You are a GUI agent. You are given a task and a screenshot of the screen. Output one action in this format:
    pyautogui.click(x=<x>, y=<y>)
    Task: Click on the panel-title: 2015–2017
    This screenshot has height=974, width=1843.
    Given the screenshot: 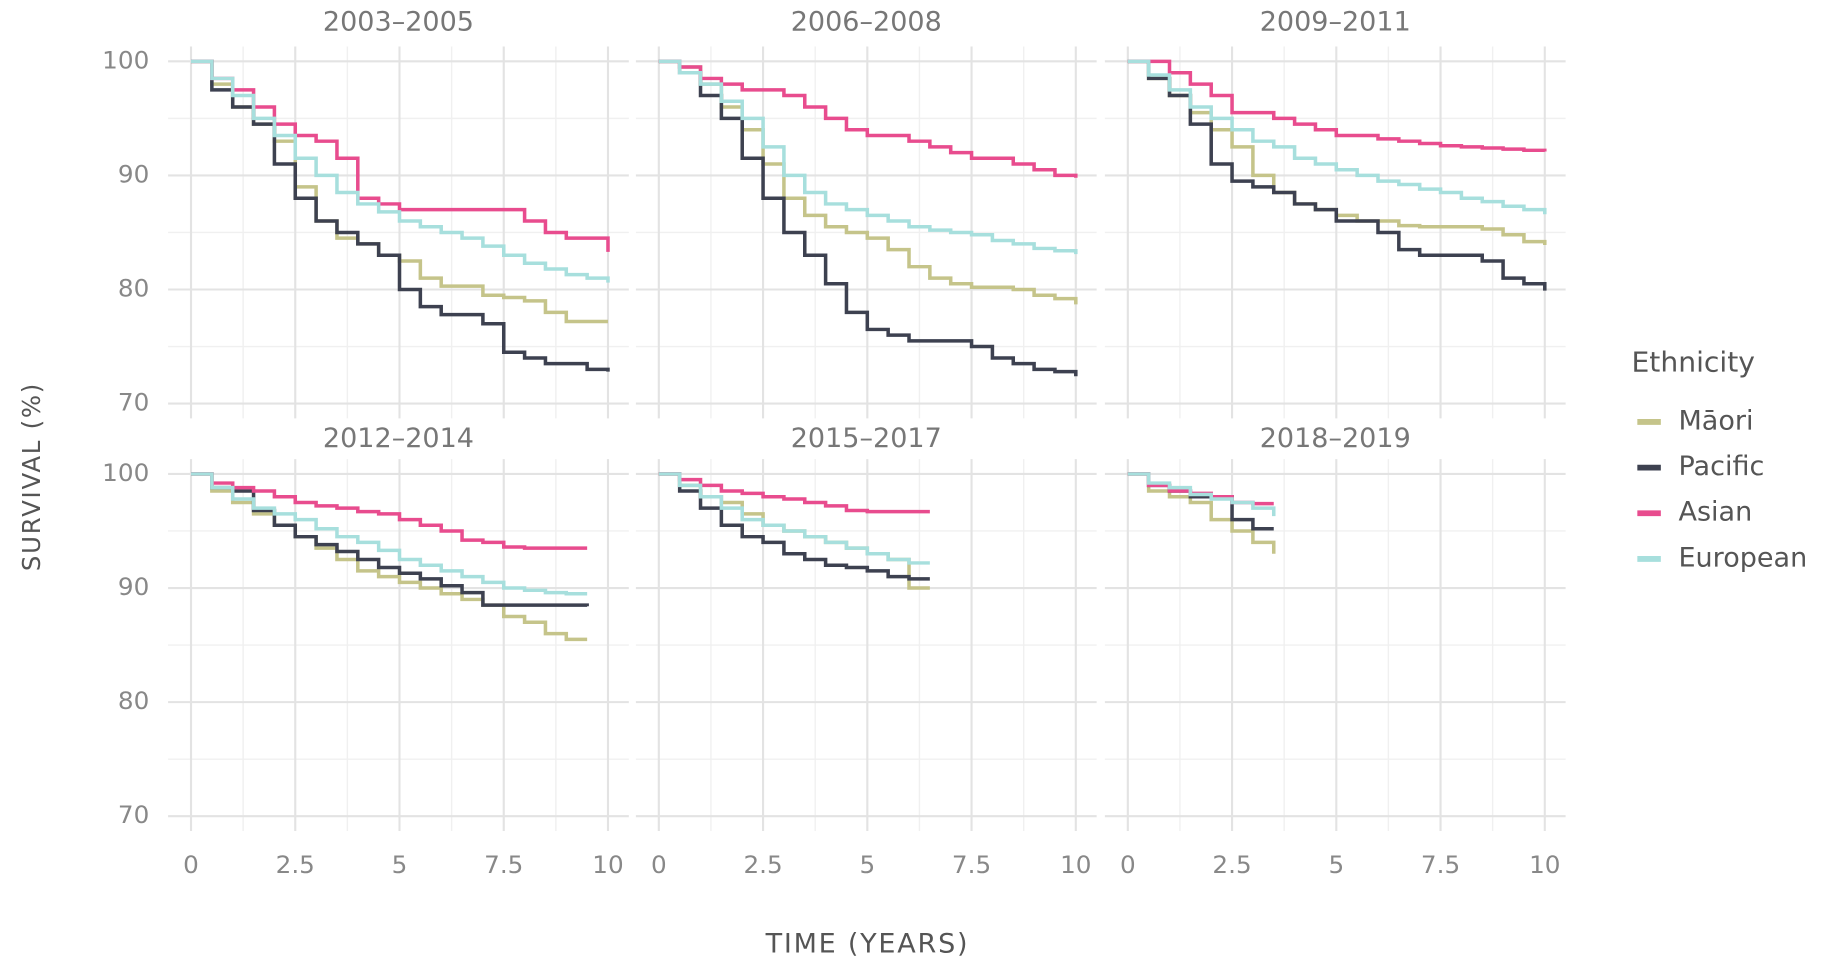 What is the action you would take?
    pyautogui.click(x=866, y=438)
    